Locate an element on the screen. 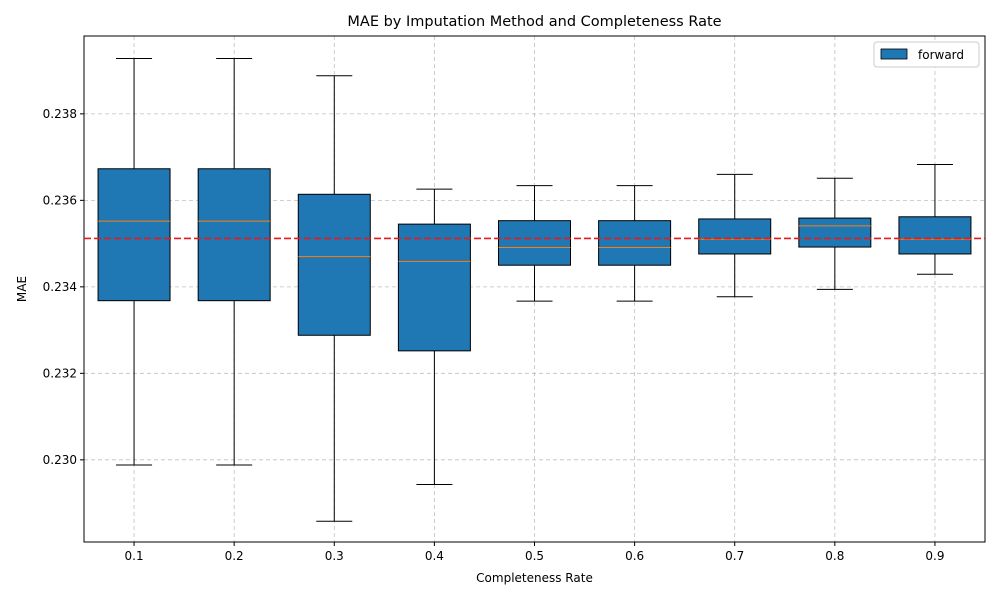 This screenshot has width=1000, height=600. box-0.6 is located at coordinates (635, 243).